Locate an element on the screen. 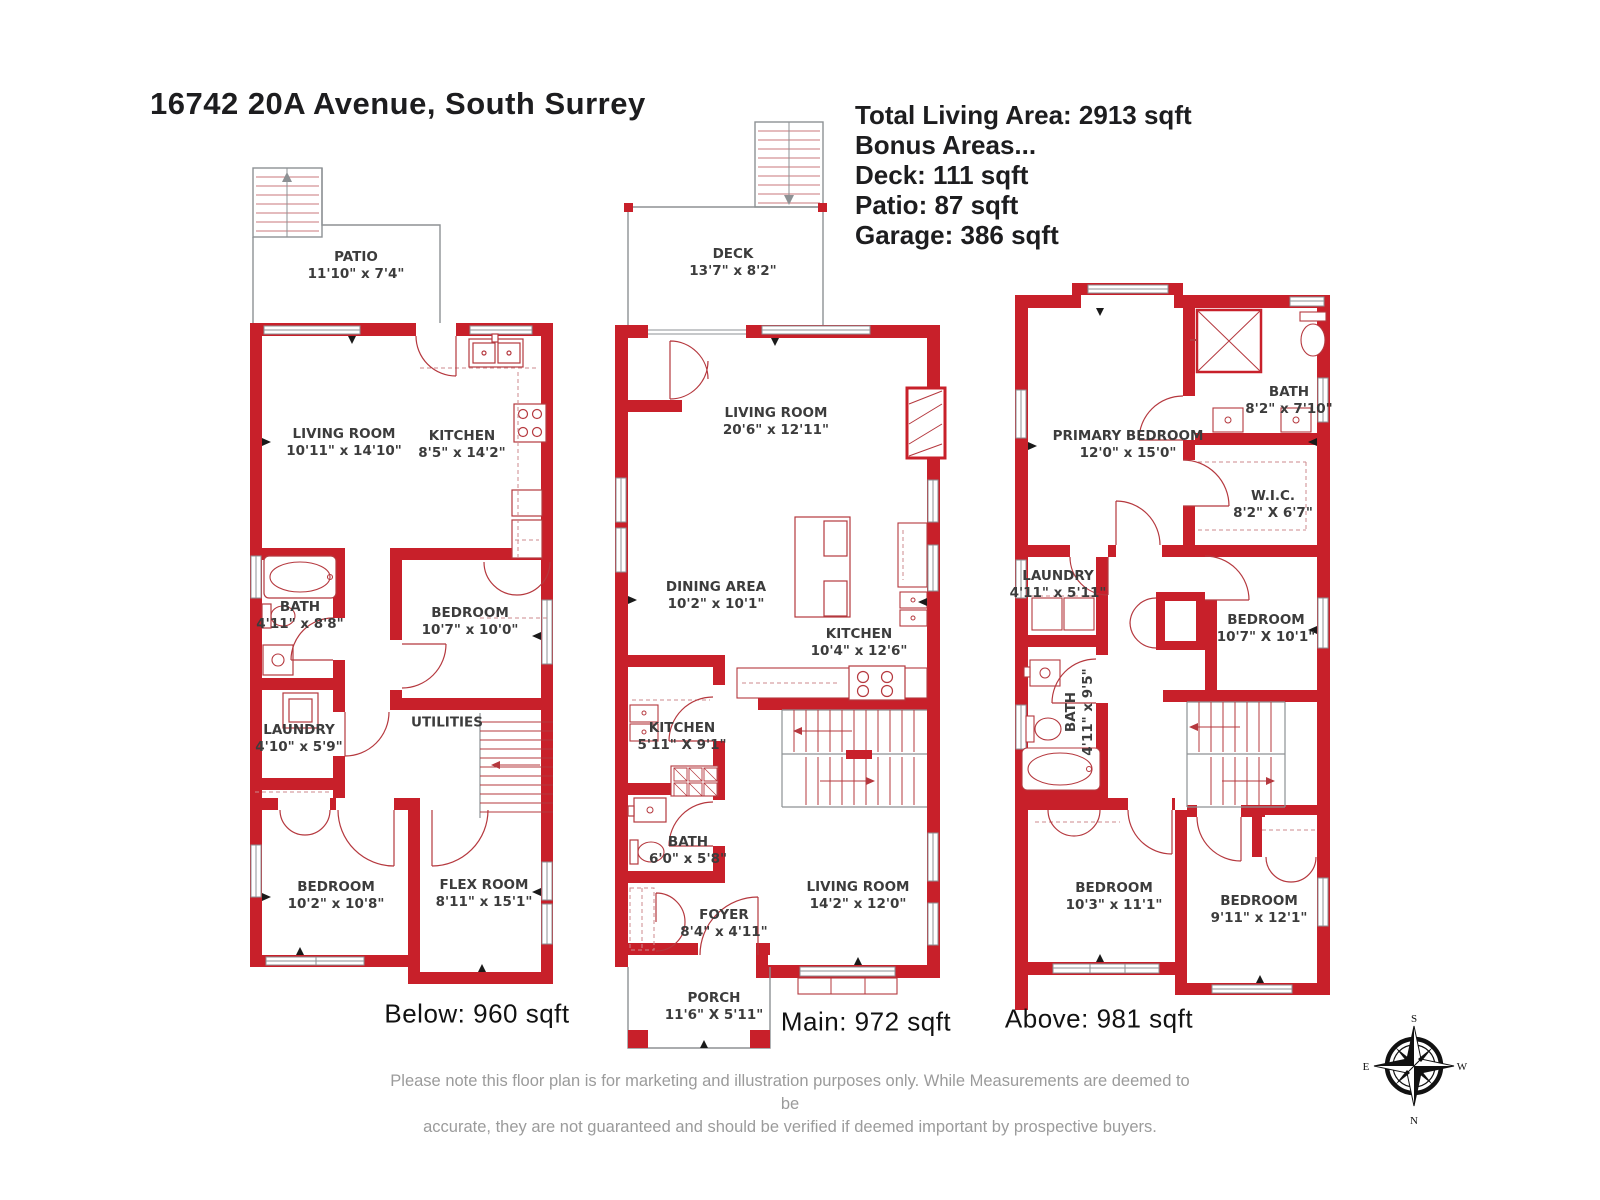 This screenshot has width=1600, height=1200. summary-total: Total Living Area: 2913 sqft is located at coordinates (1023, 115).